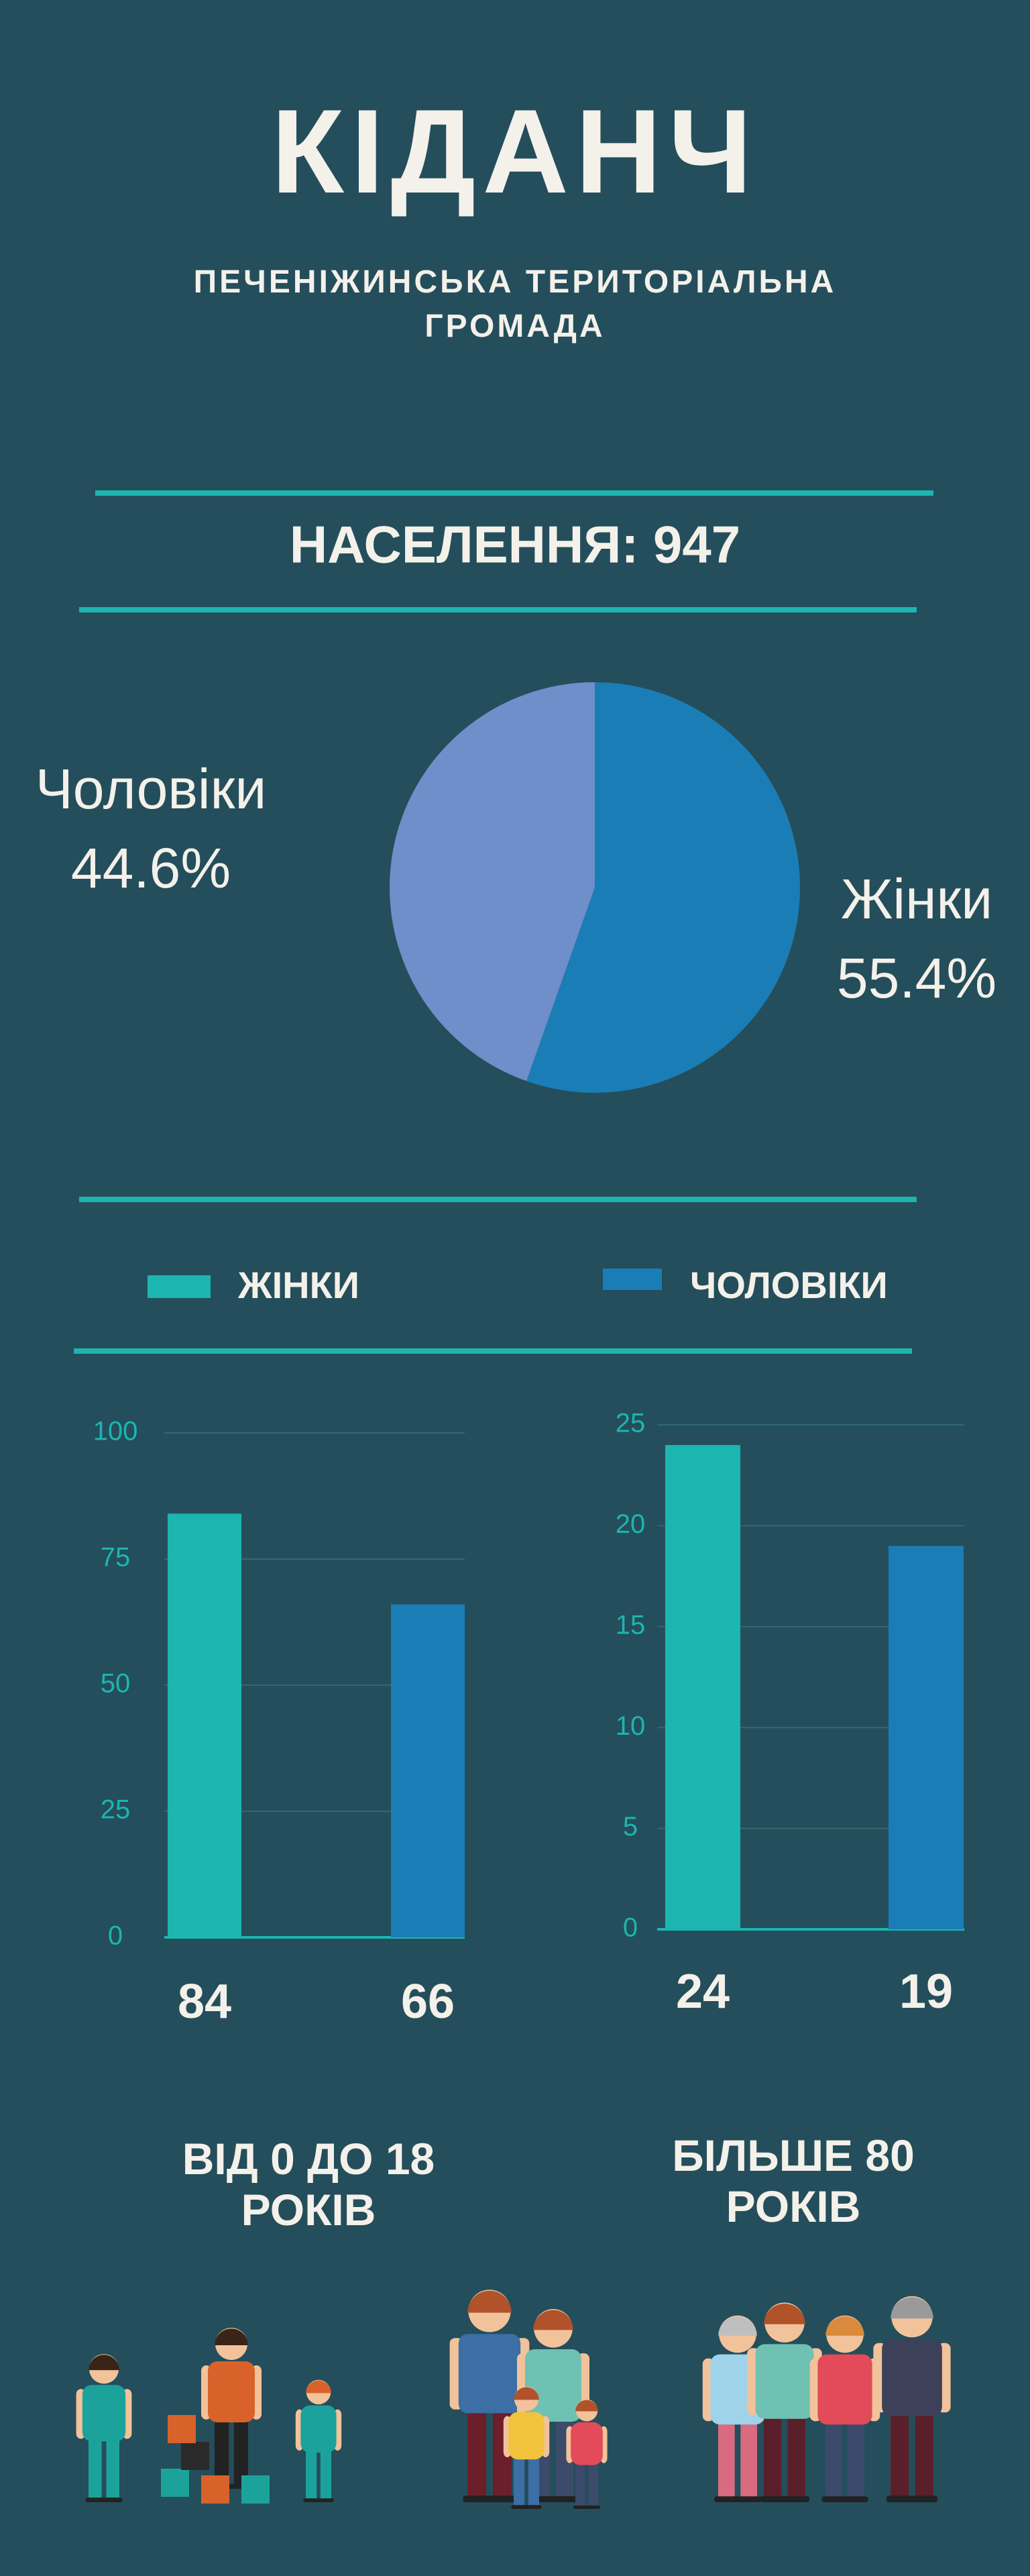  Describe the element at coordinates (116, 1684) in the screenshot. I see `y-tick-label: 50` at that location.